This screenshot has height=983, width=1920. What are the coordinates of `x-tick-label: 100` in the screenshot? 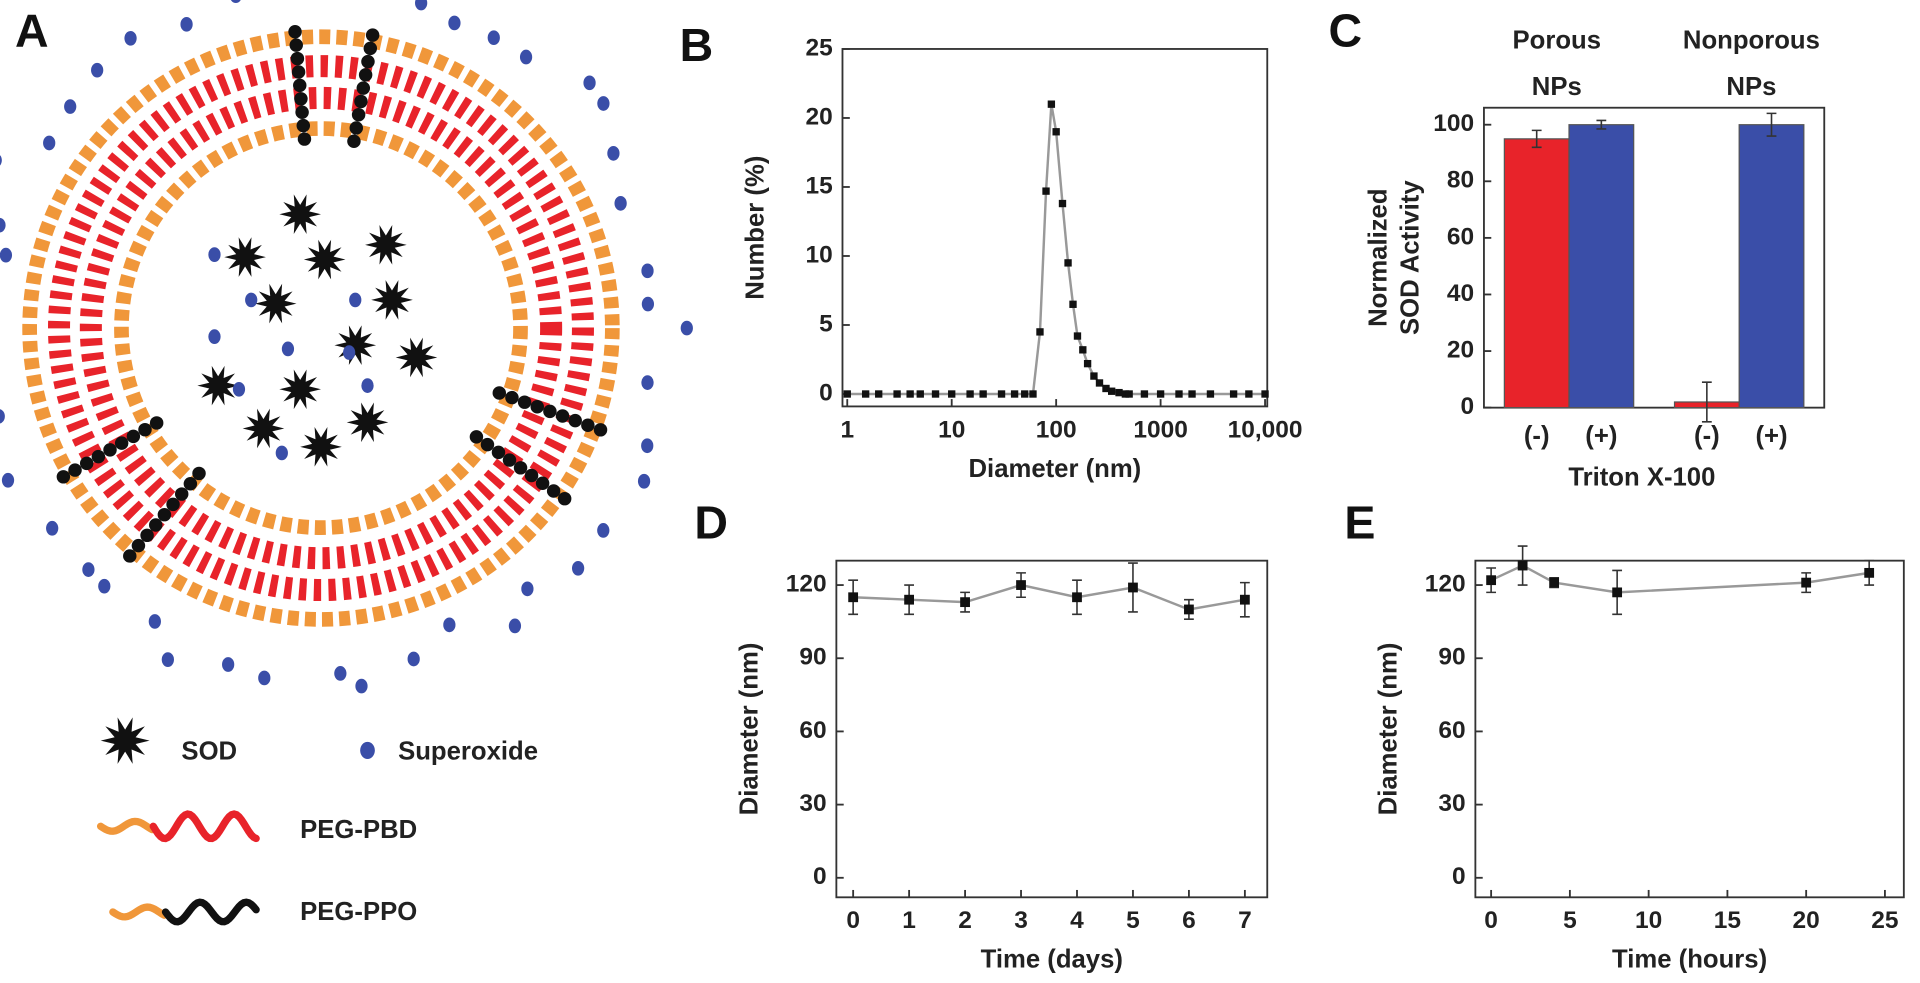 It's located at (1056, 429).